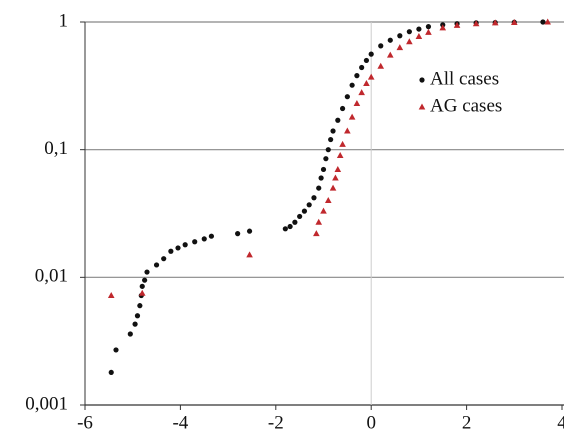 Image resolution: width=564 pixels, height=437 pixels. Describe the element at coordinates (85, 422) in the screenshot. I see `x-tick-label: -6` at that location.